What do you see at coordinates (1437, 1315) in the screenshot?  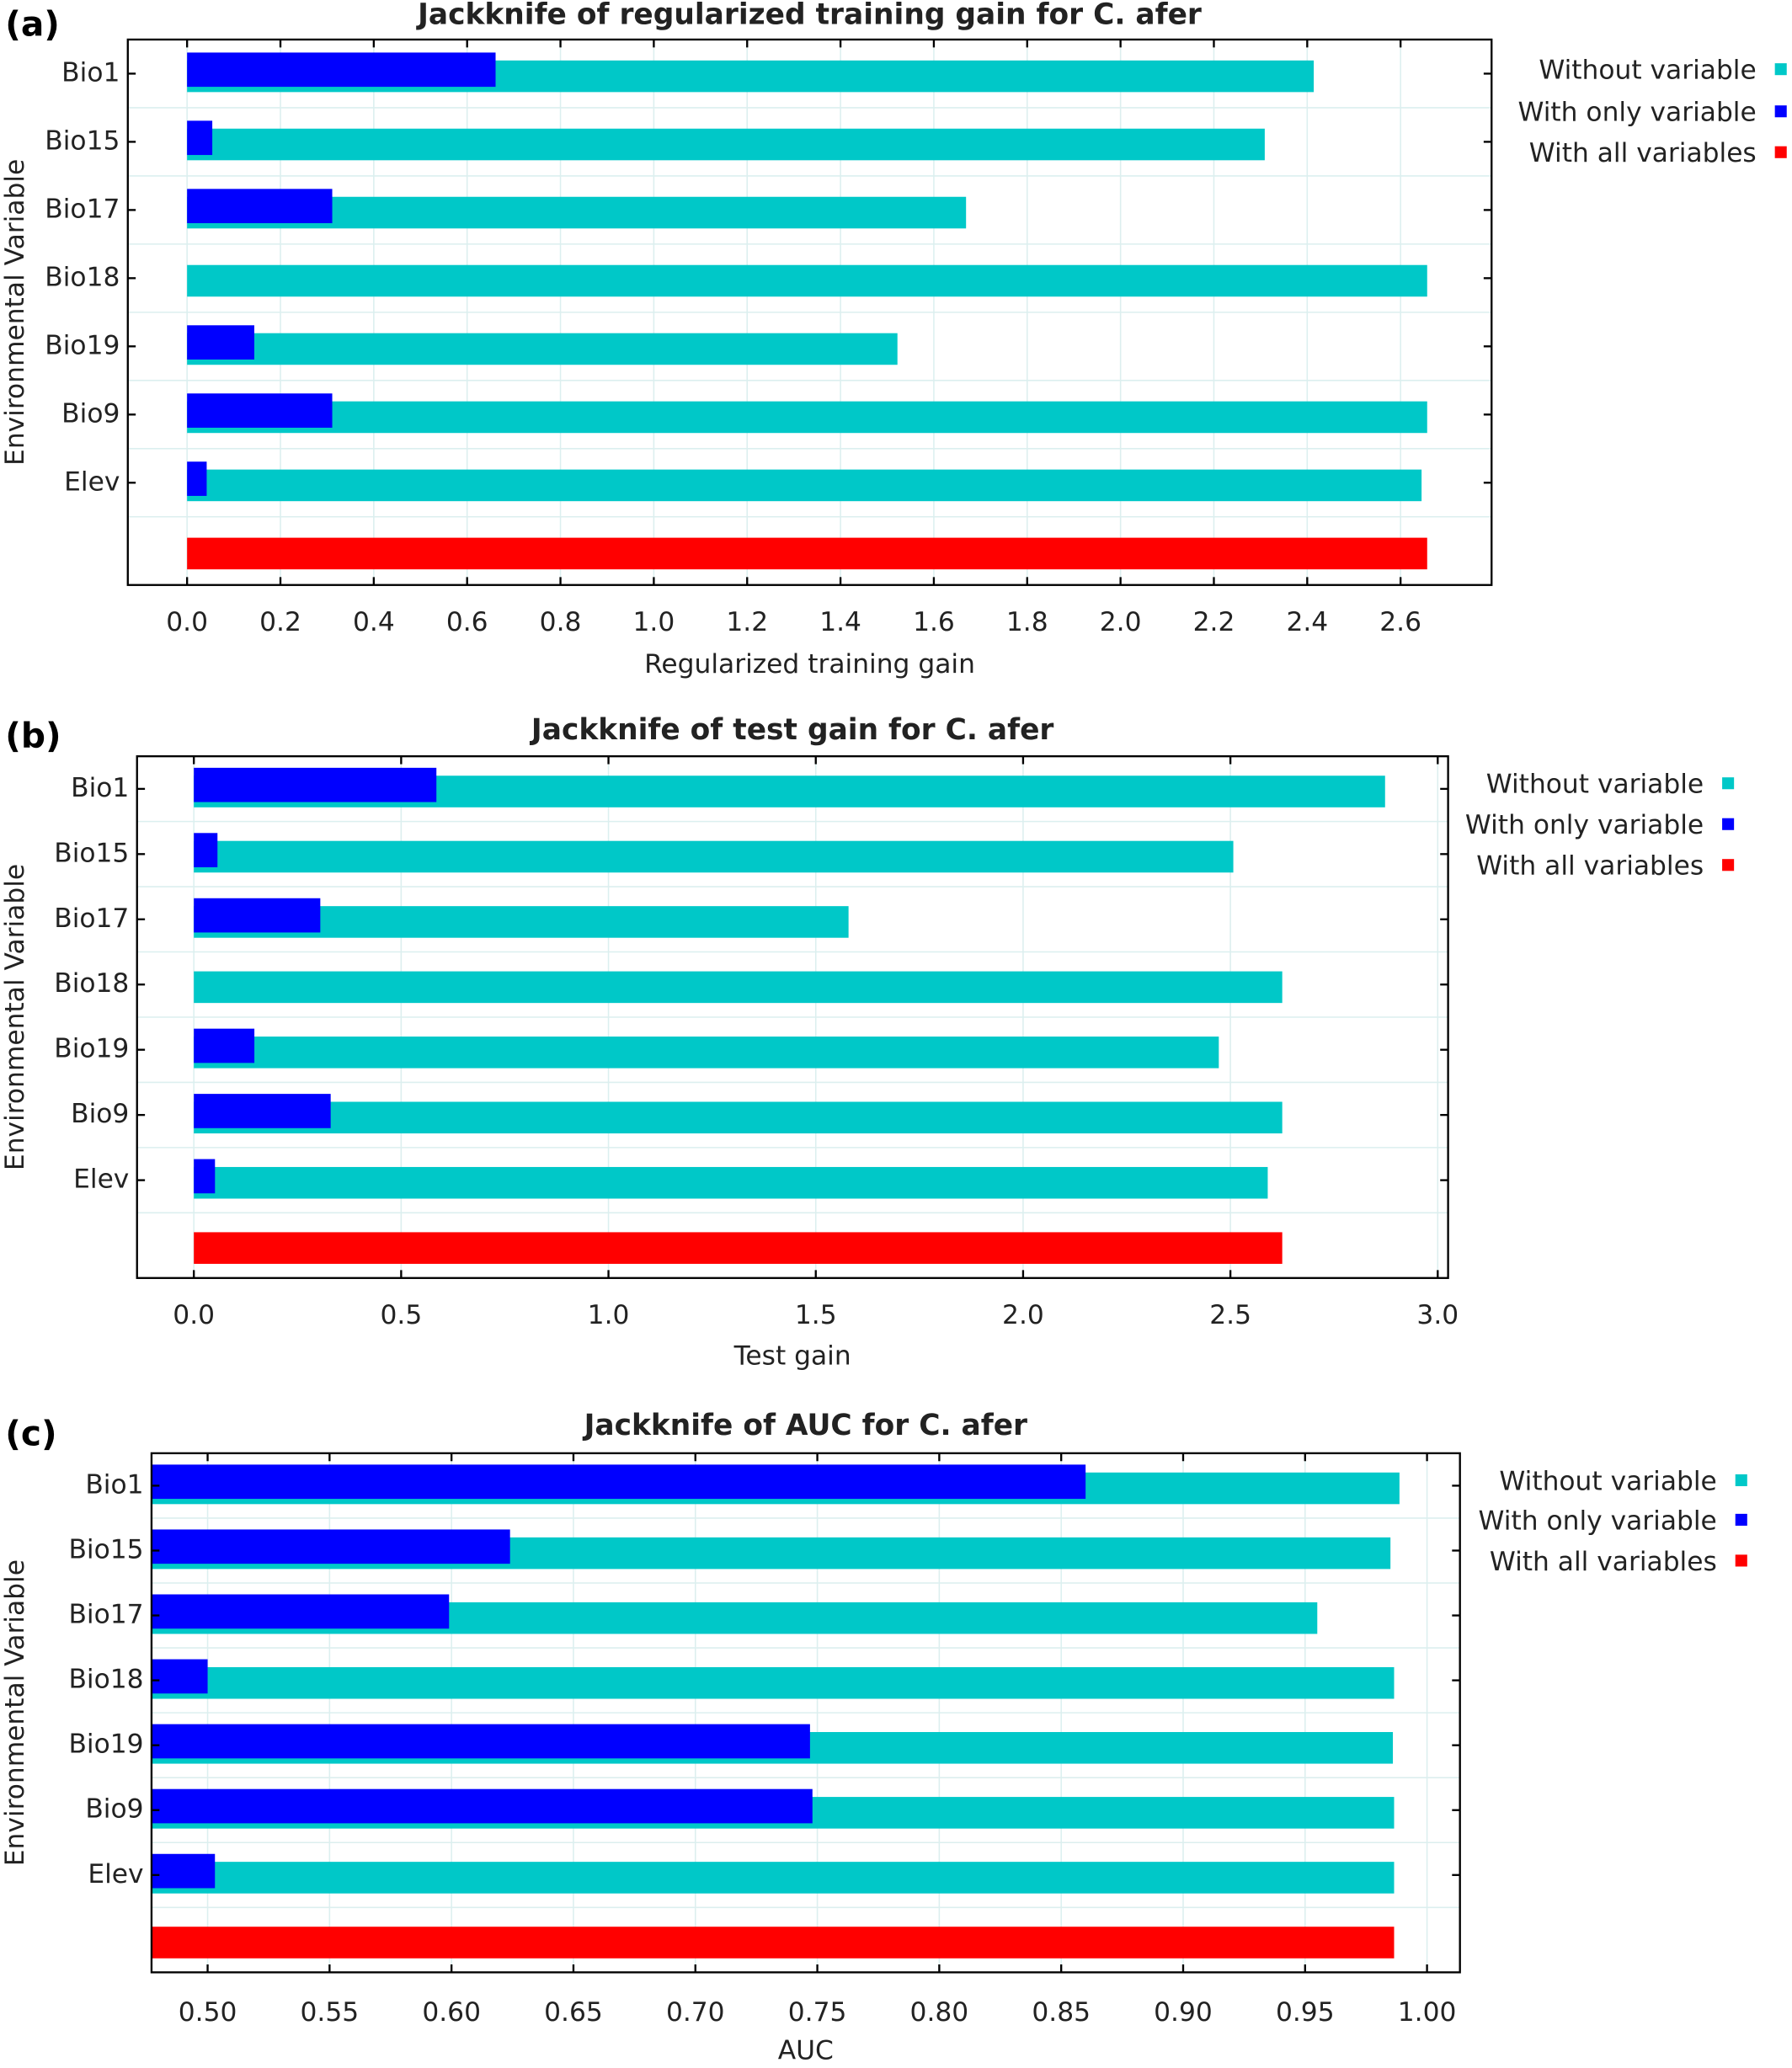 I see `x-tick-label: 3.0` at bounding box center [1437, 1315].